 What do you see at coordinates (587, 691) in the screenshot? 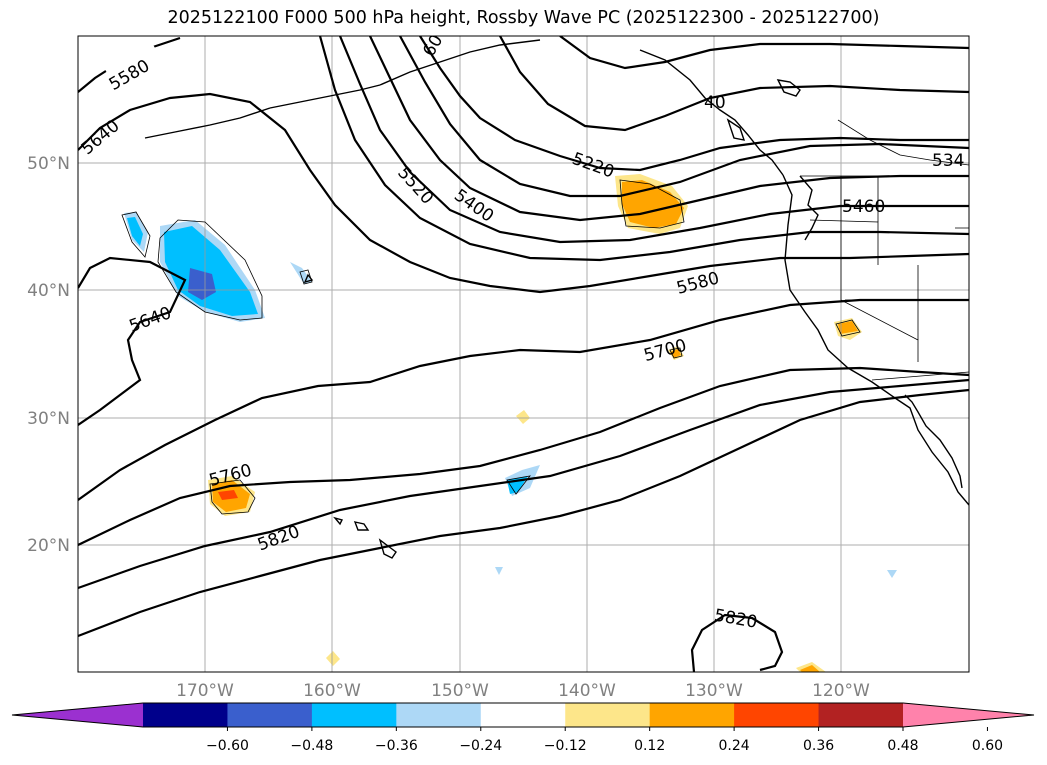
I see `lon-label: 140°W` at bounding box center [587, 691].